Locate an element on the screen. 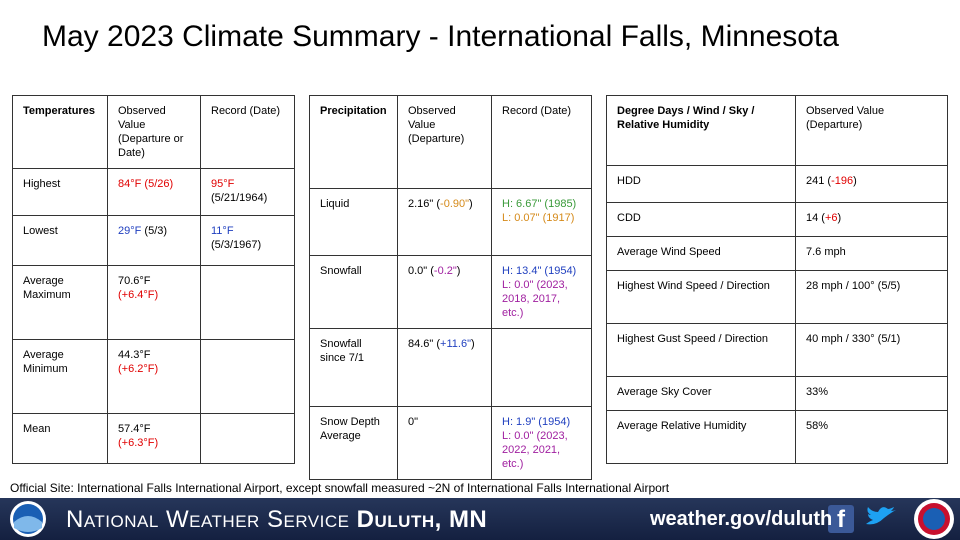 The width and height of the screenshot is (960, 540). table-cell: 95°F (5/21/1964) is located at coordinates (247, 192).